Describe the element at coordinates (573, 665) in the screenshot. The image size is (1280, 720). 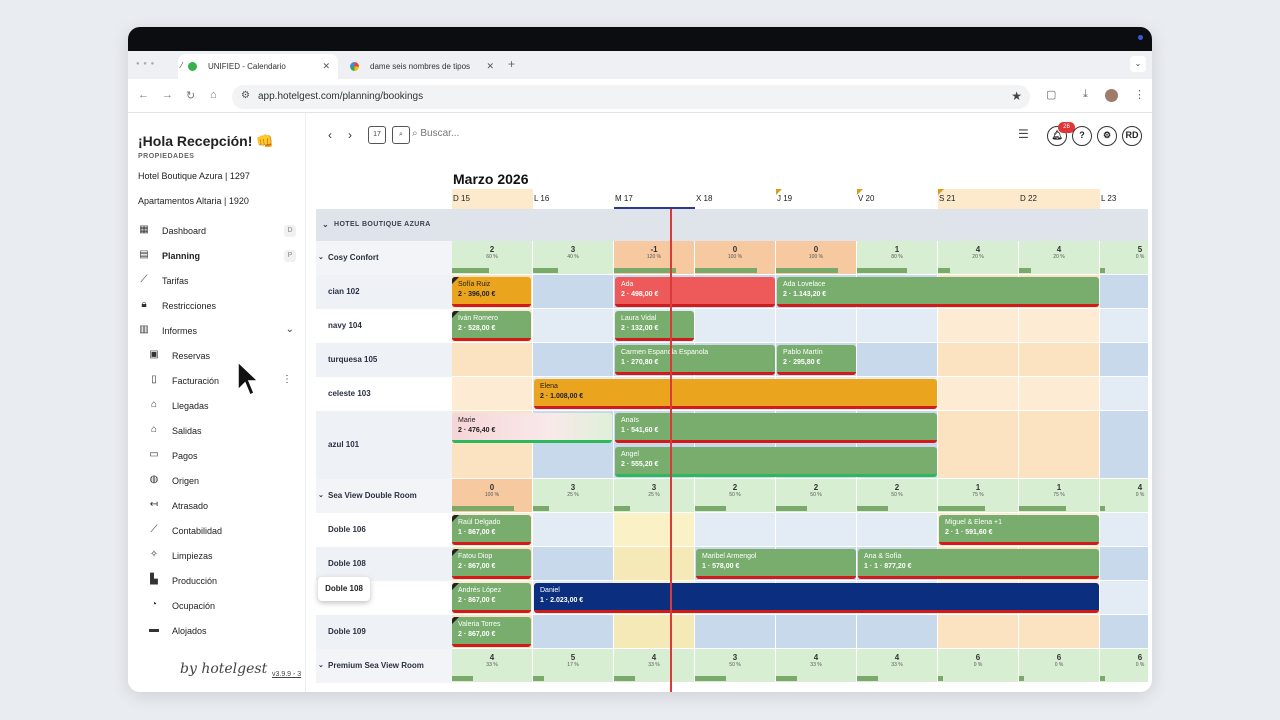
I see `availability-cell: 5 17 %` at that location.